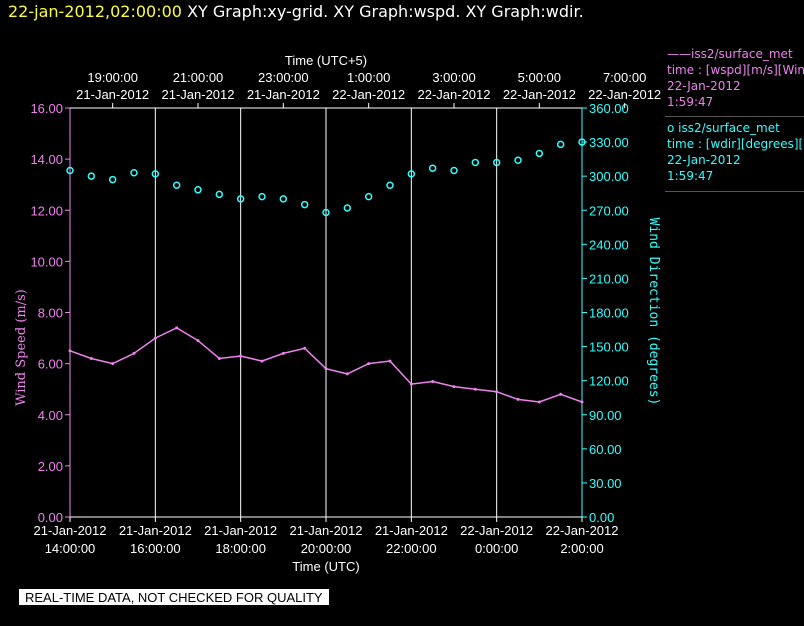 The height and width of the screenshot is (626, 804). Describe the element at coordinates (50, 415) in the screenshot. I see `y-left-tick-label: 4.00` at that location.